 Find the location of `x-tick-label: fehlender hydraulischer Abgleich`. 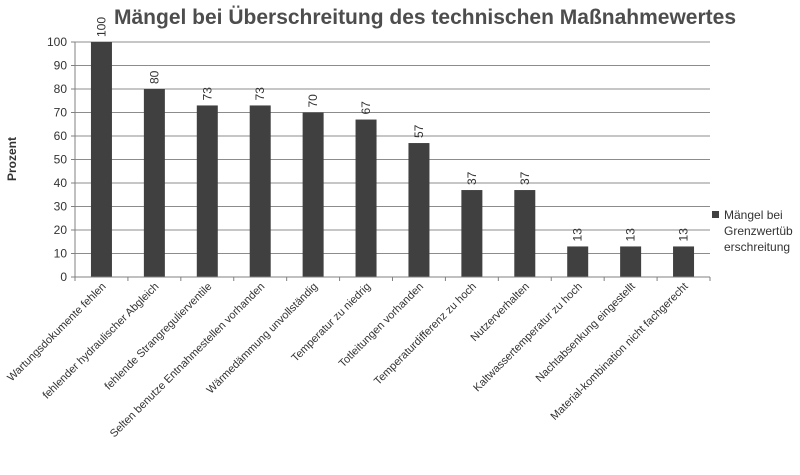

x-tick-label: fehlender hydraulischer Abgleich is located at coordinates (101, 341).